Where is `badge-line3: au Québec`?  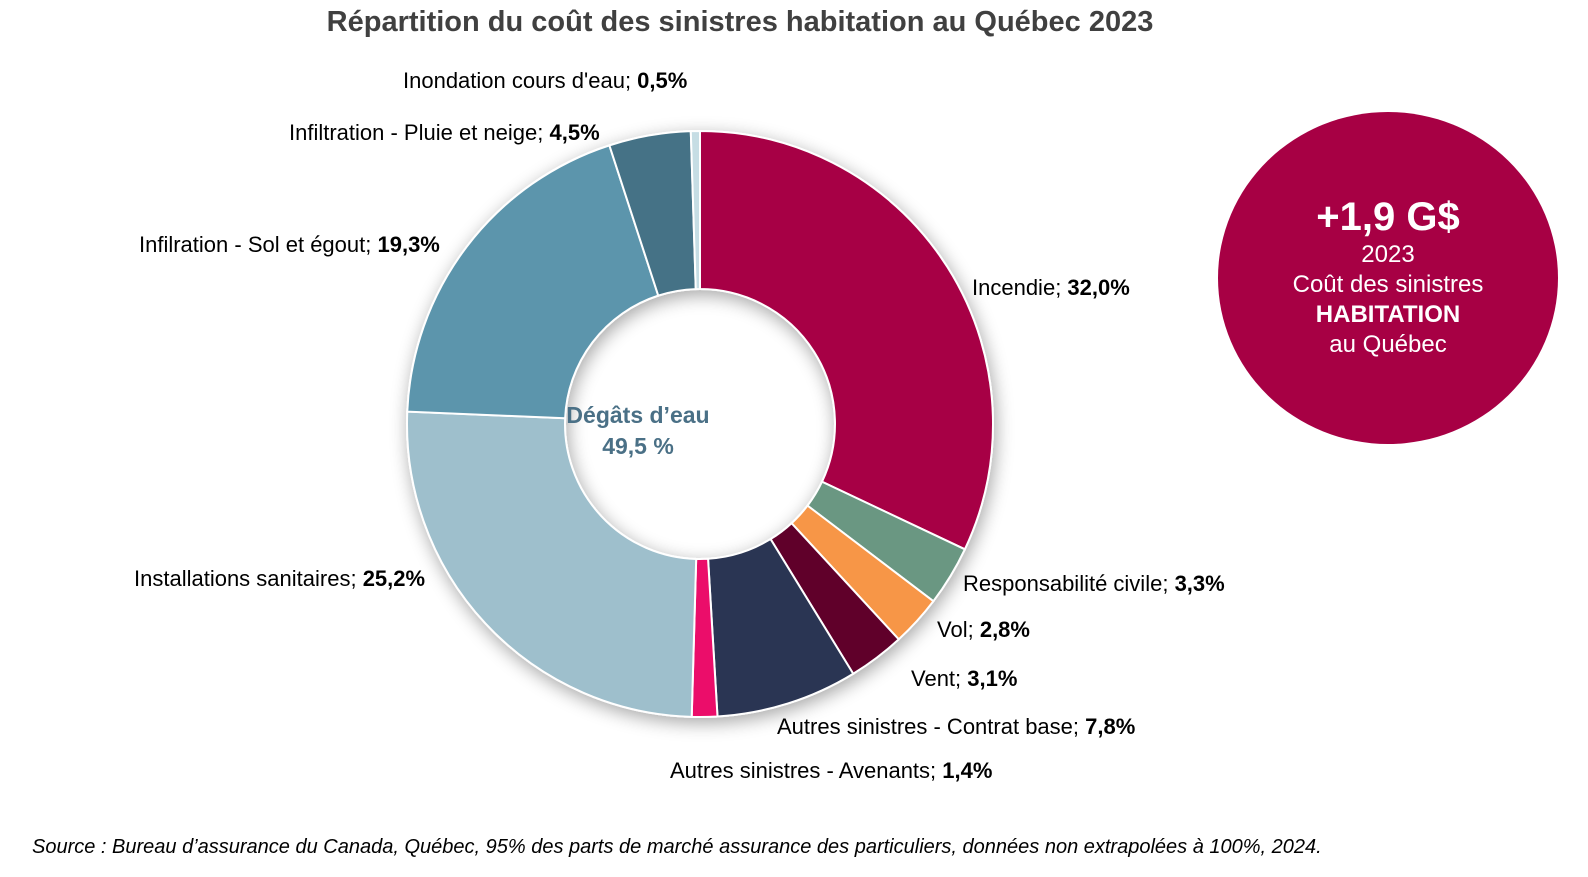 badge-line3: au Québec is located at coordinates (1388, 344).